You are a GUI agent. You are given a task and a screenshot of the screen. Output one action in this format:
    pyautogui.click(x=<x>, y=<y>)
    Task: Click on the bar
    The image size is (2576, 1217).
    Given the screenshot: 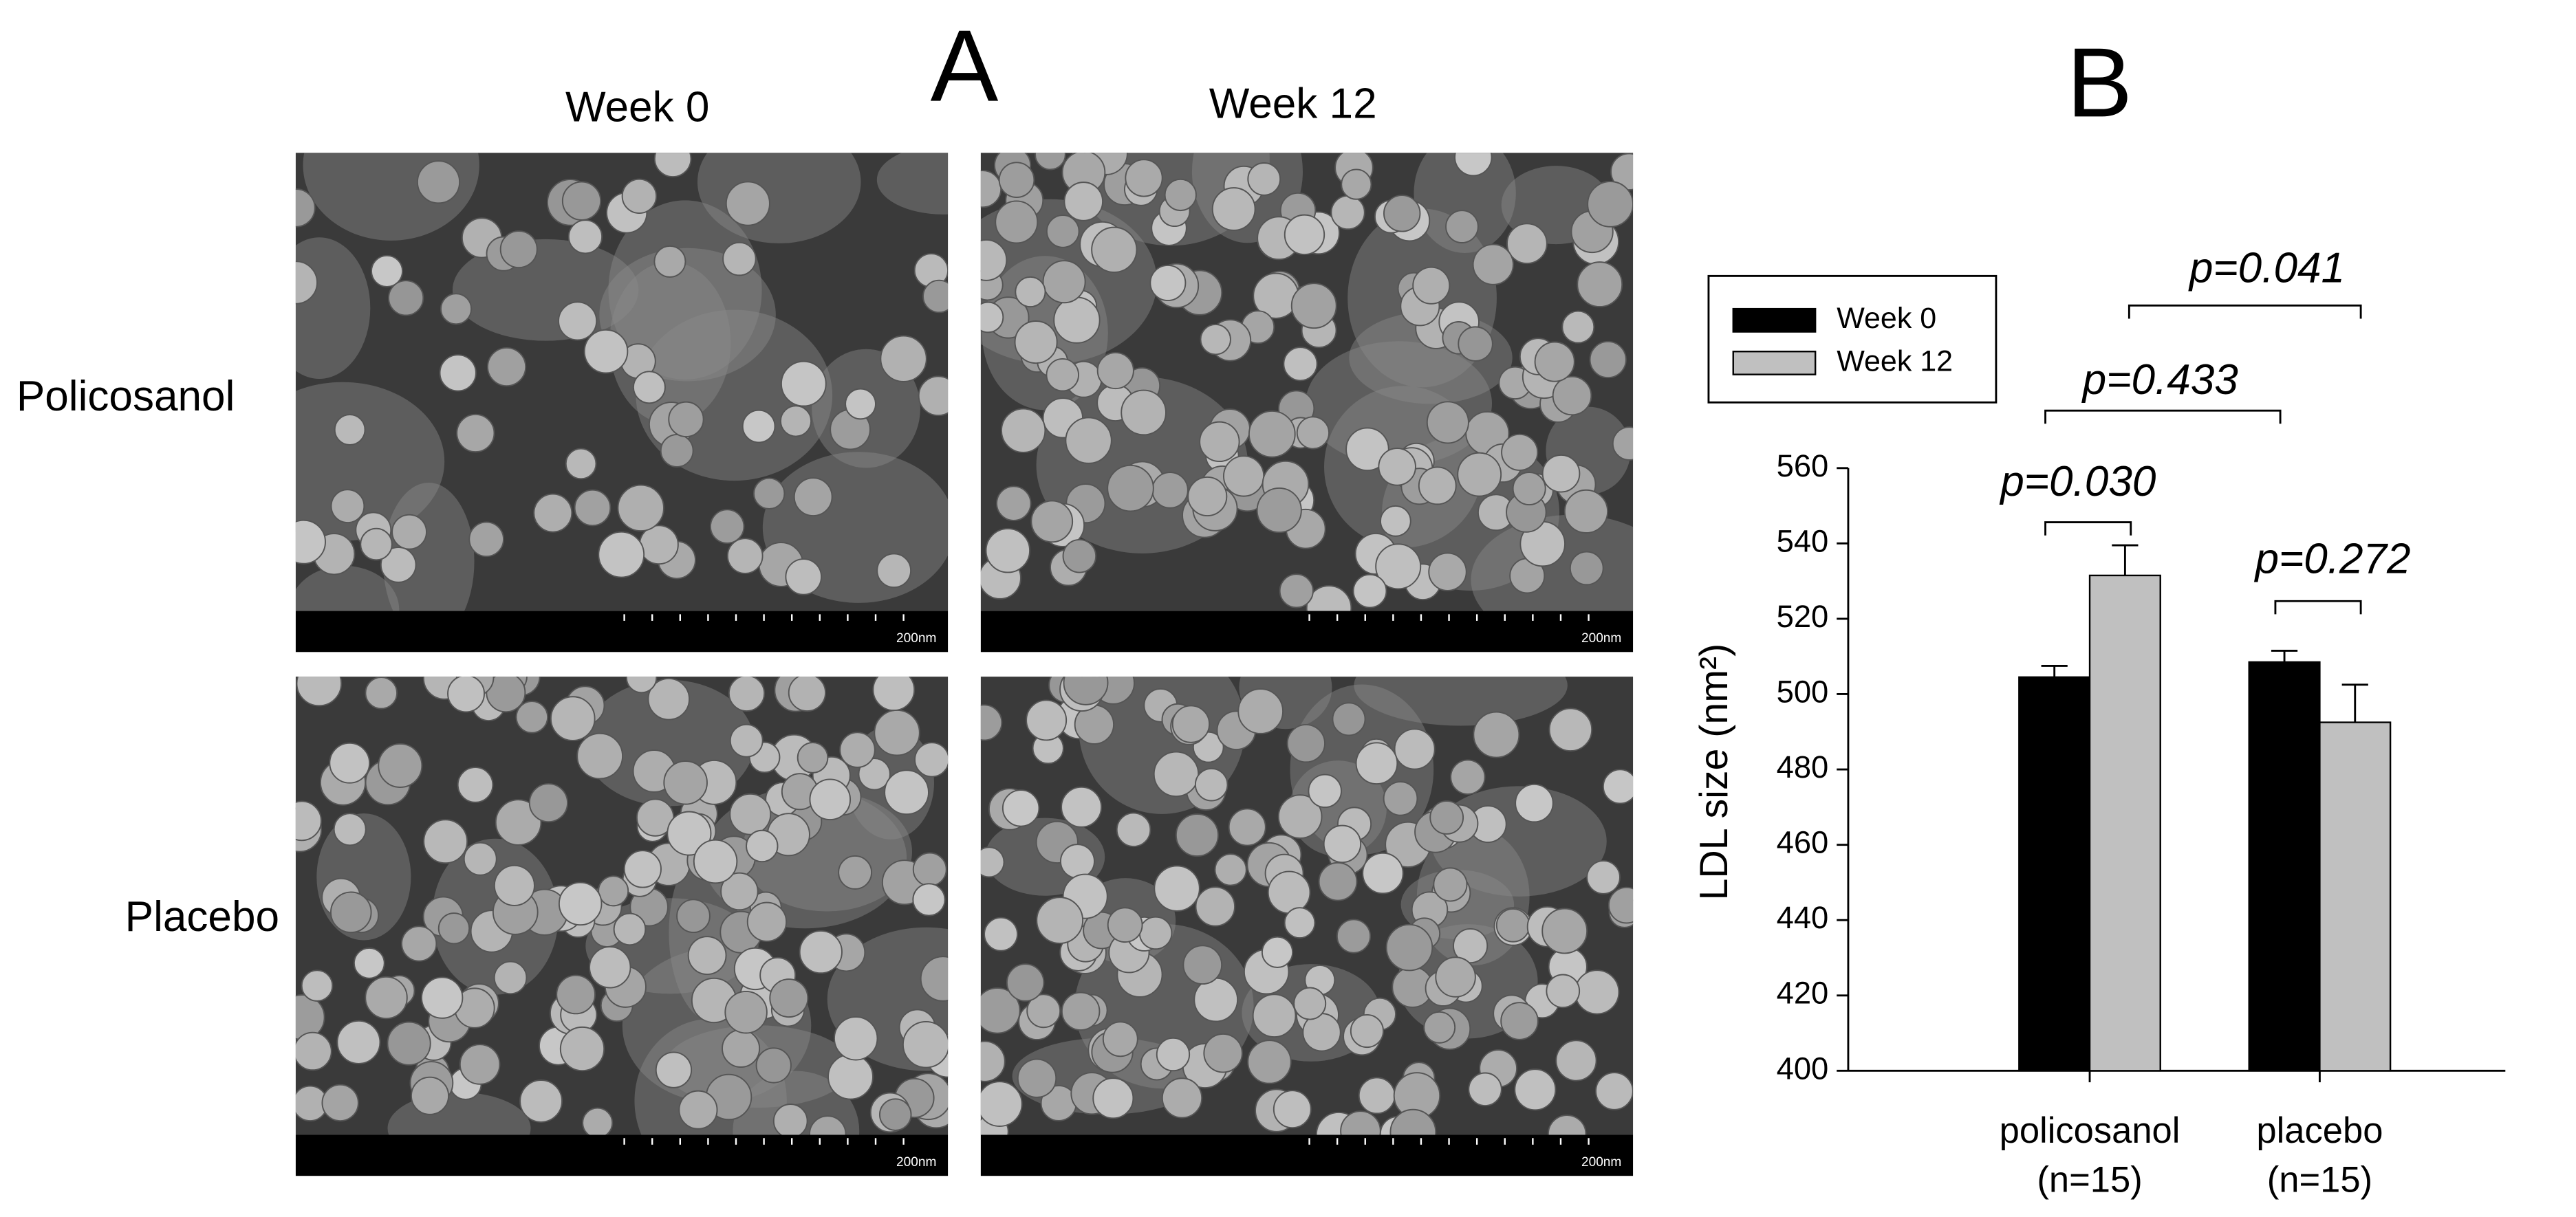 What is the action you would take?
    pyautogui.click(x=2124, y=823)
    